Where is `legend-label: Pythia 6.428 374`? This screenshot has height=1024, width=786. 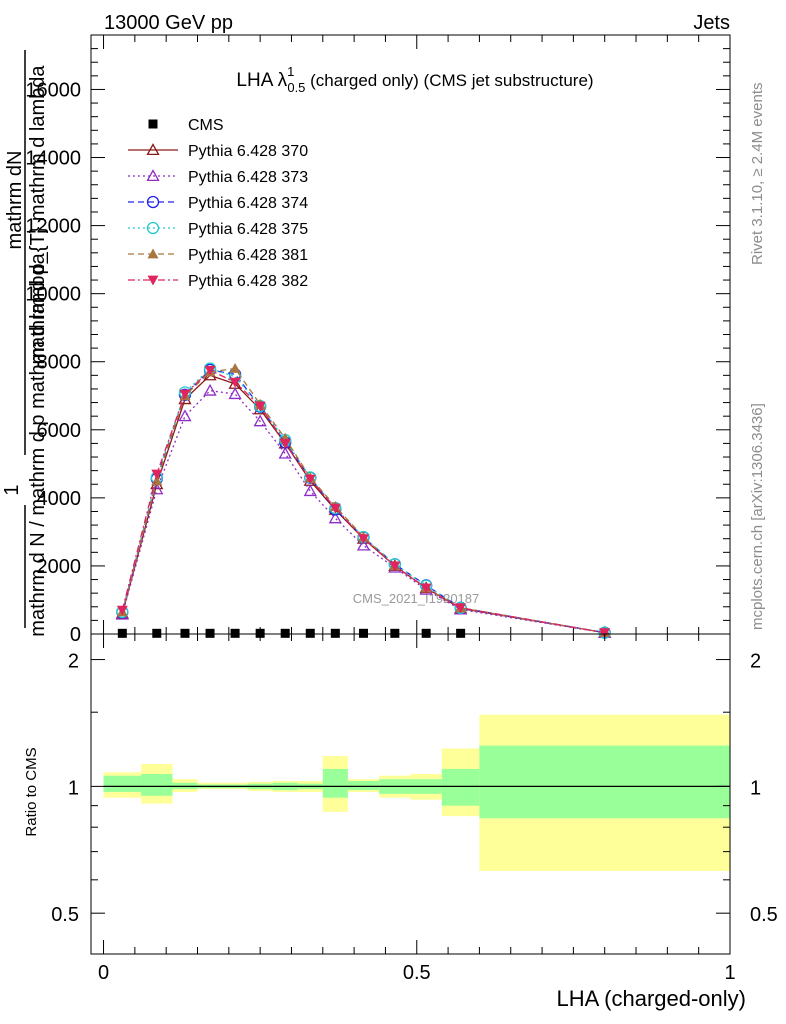
legend-label: Pythia 6.428 374 is located at coordinates (248, 203).